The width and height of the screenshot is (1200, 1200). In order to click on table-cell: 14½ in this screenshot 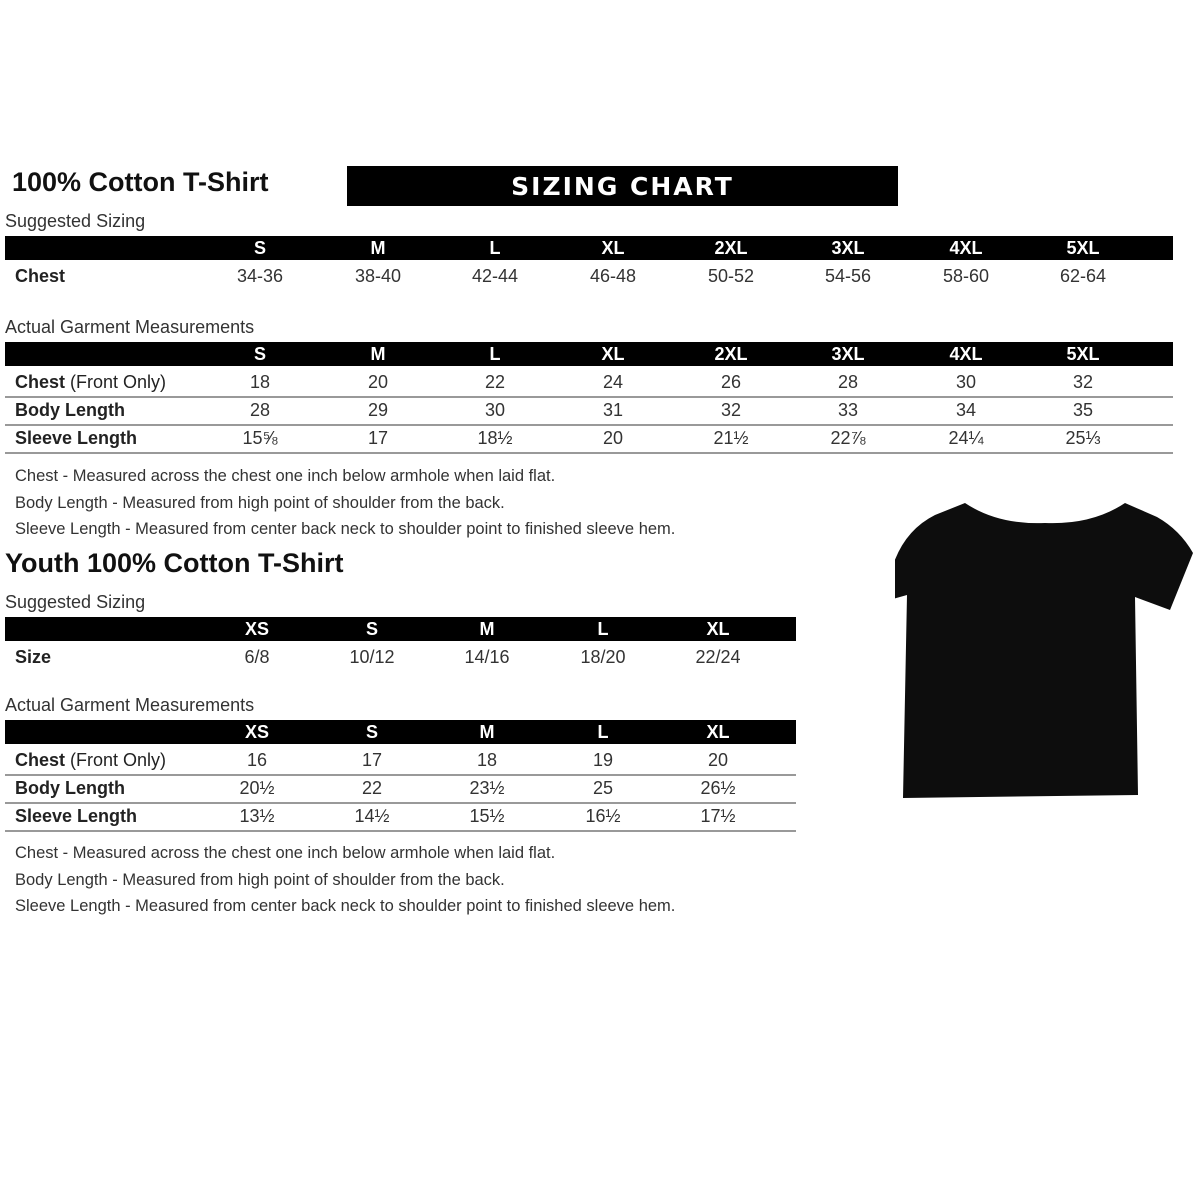, I will do `click(372, 816)`.